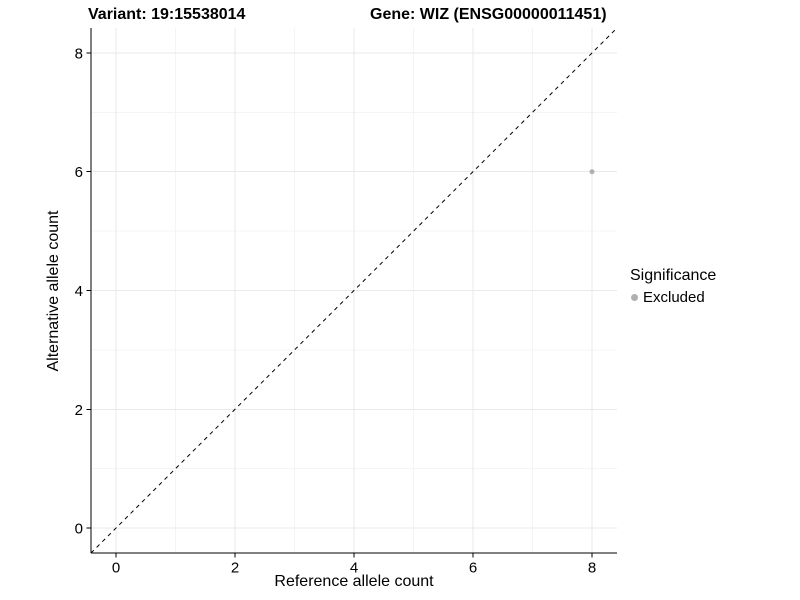 Image resolution: width=800 pixels, height=600 pixels. I want to click on y-tick-label: 6, so click(79, 172).